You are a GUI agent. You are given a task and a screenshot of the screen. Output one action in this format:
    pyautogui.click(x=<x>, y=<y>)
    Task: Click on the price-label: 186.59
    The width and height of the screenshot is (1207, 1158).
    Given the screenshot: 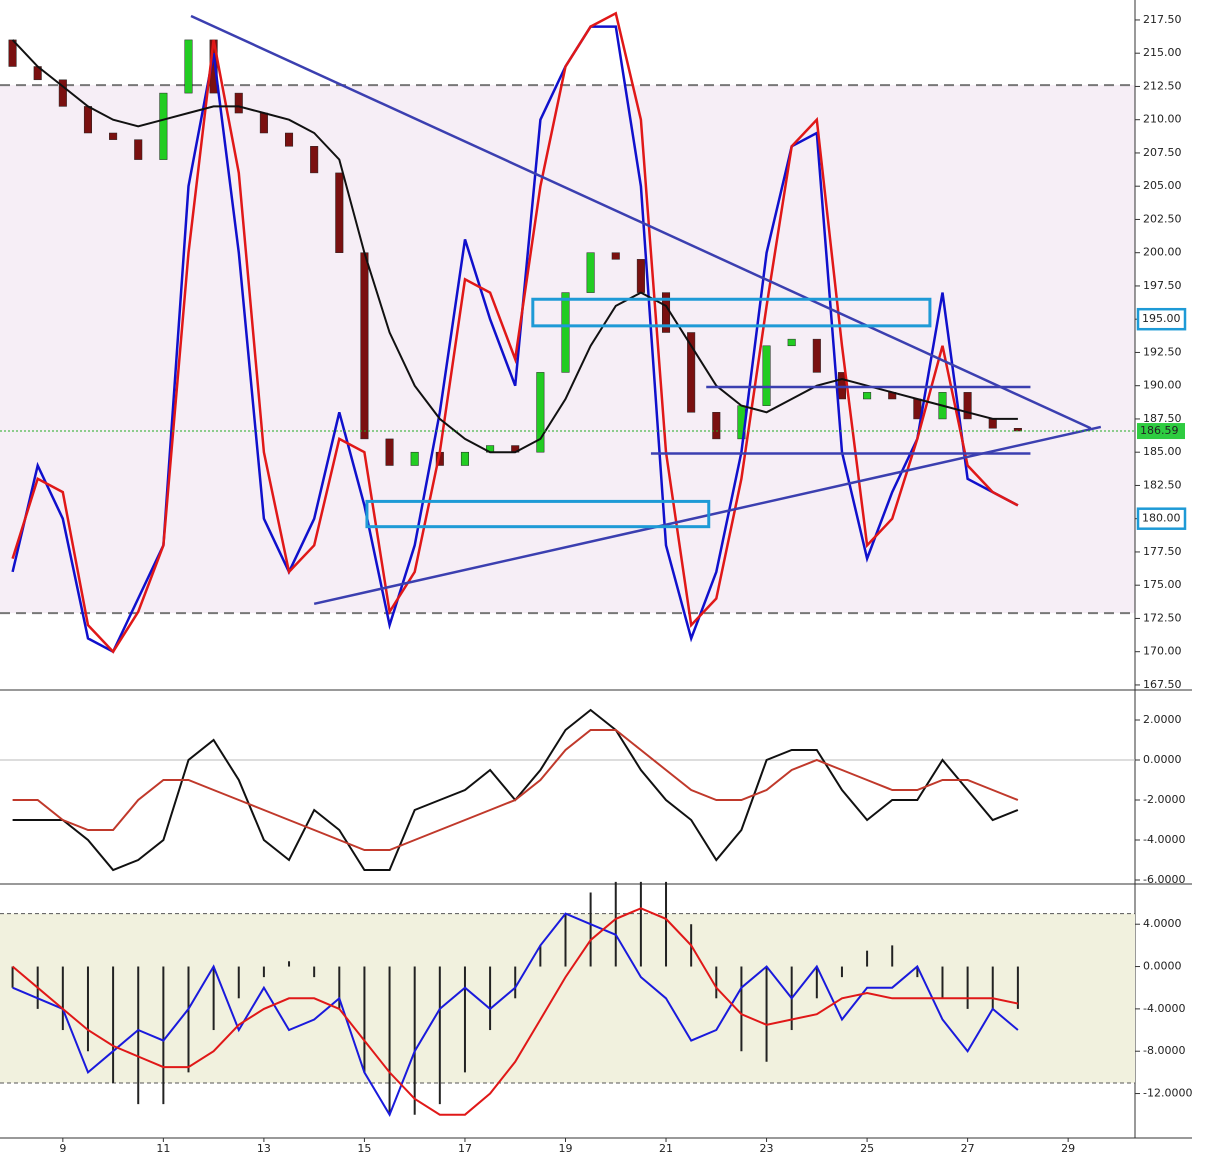 What is the action you would take?
    pyautogui.click(x=1159, y=430)
    